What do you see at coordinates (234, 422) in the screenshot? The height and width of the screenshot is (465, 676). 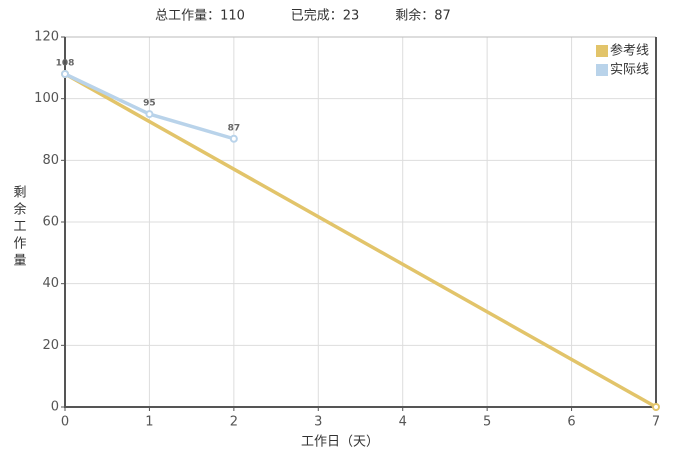 I see `x-tick-label: 2` at bounding box center [234, 422].